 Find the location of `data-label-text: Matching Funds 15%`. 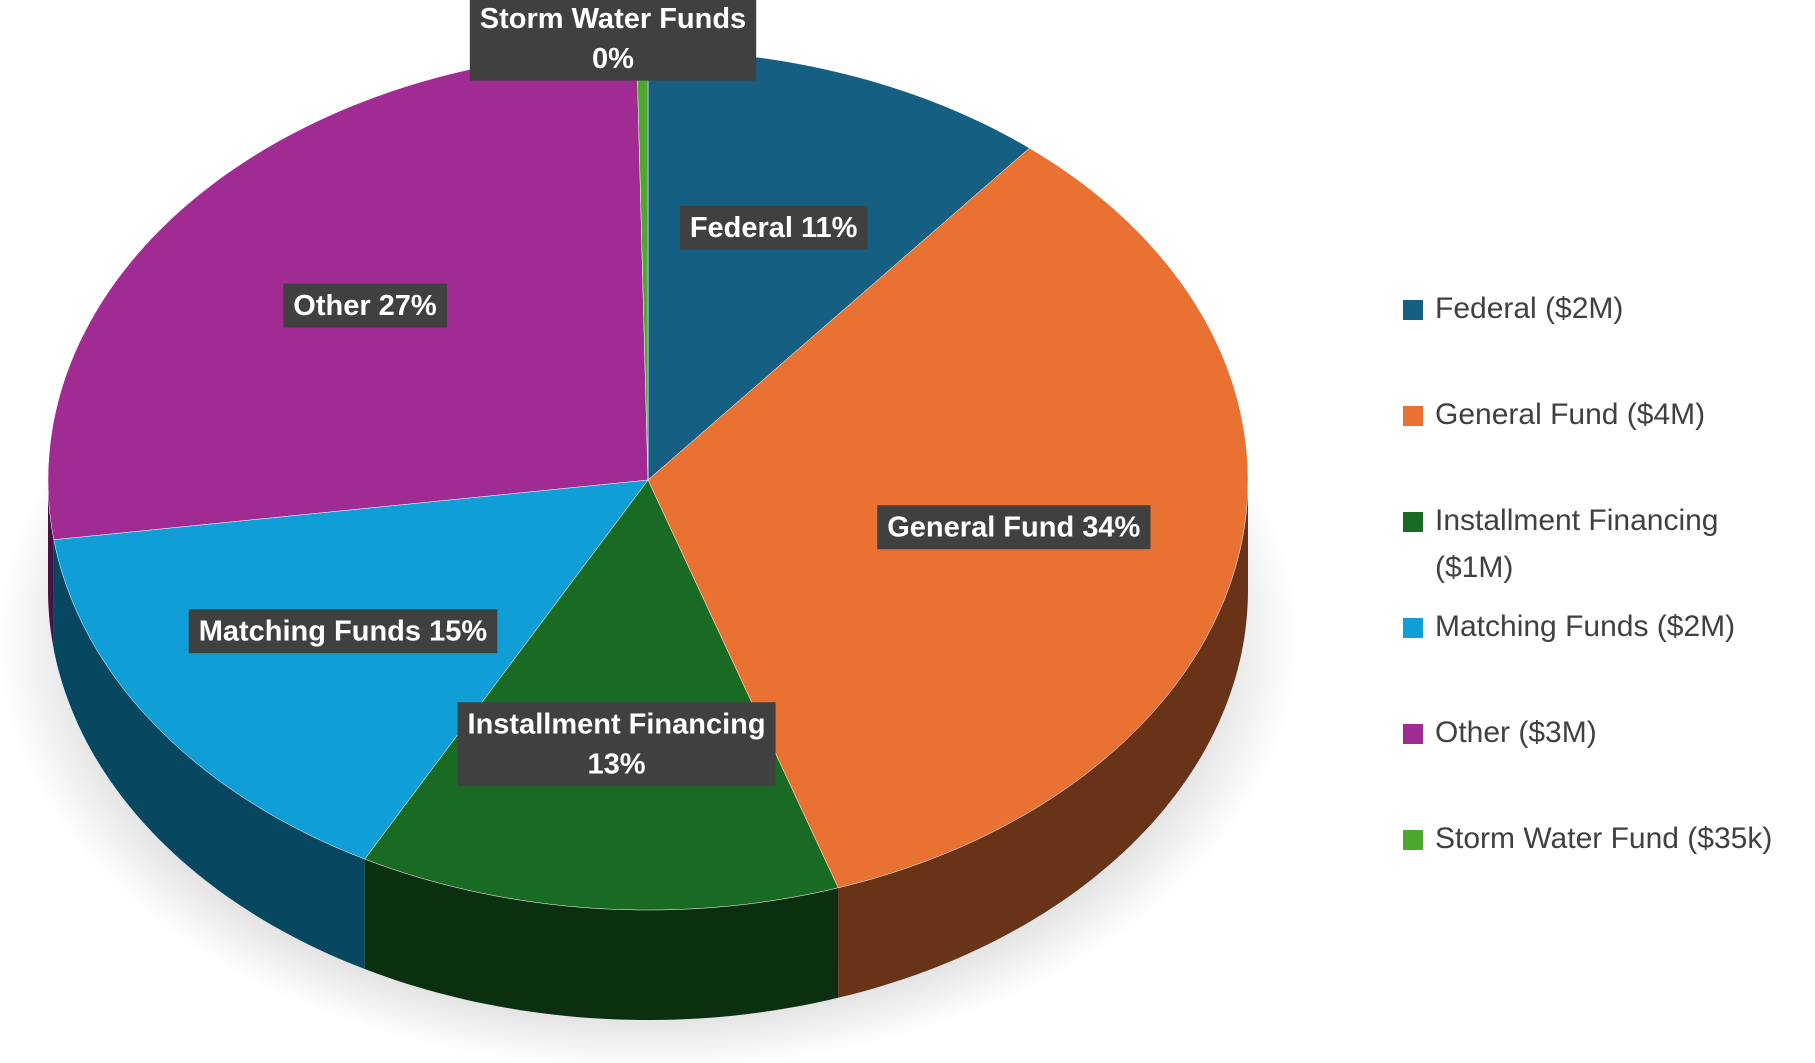

data-label-text: Matching Funds 15% is located at coordinates (343, 631).